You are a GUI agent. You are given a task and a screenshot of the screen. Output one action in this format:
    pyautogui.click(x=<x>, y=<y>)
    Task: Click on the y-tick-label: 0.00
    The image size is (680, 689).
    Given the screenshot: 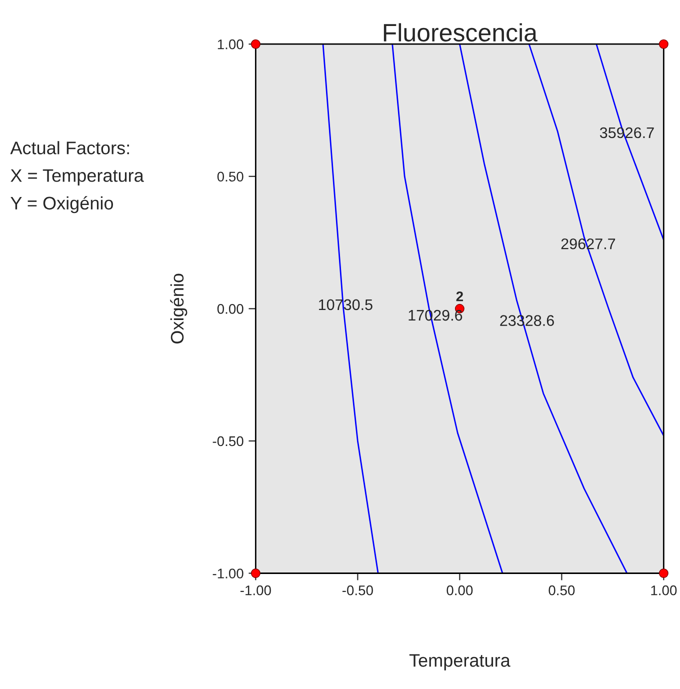 What is the action you would take?
    pyautogui.click(x=230, y=309)
    